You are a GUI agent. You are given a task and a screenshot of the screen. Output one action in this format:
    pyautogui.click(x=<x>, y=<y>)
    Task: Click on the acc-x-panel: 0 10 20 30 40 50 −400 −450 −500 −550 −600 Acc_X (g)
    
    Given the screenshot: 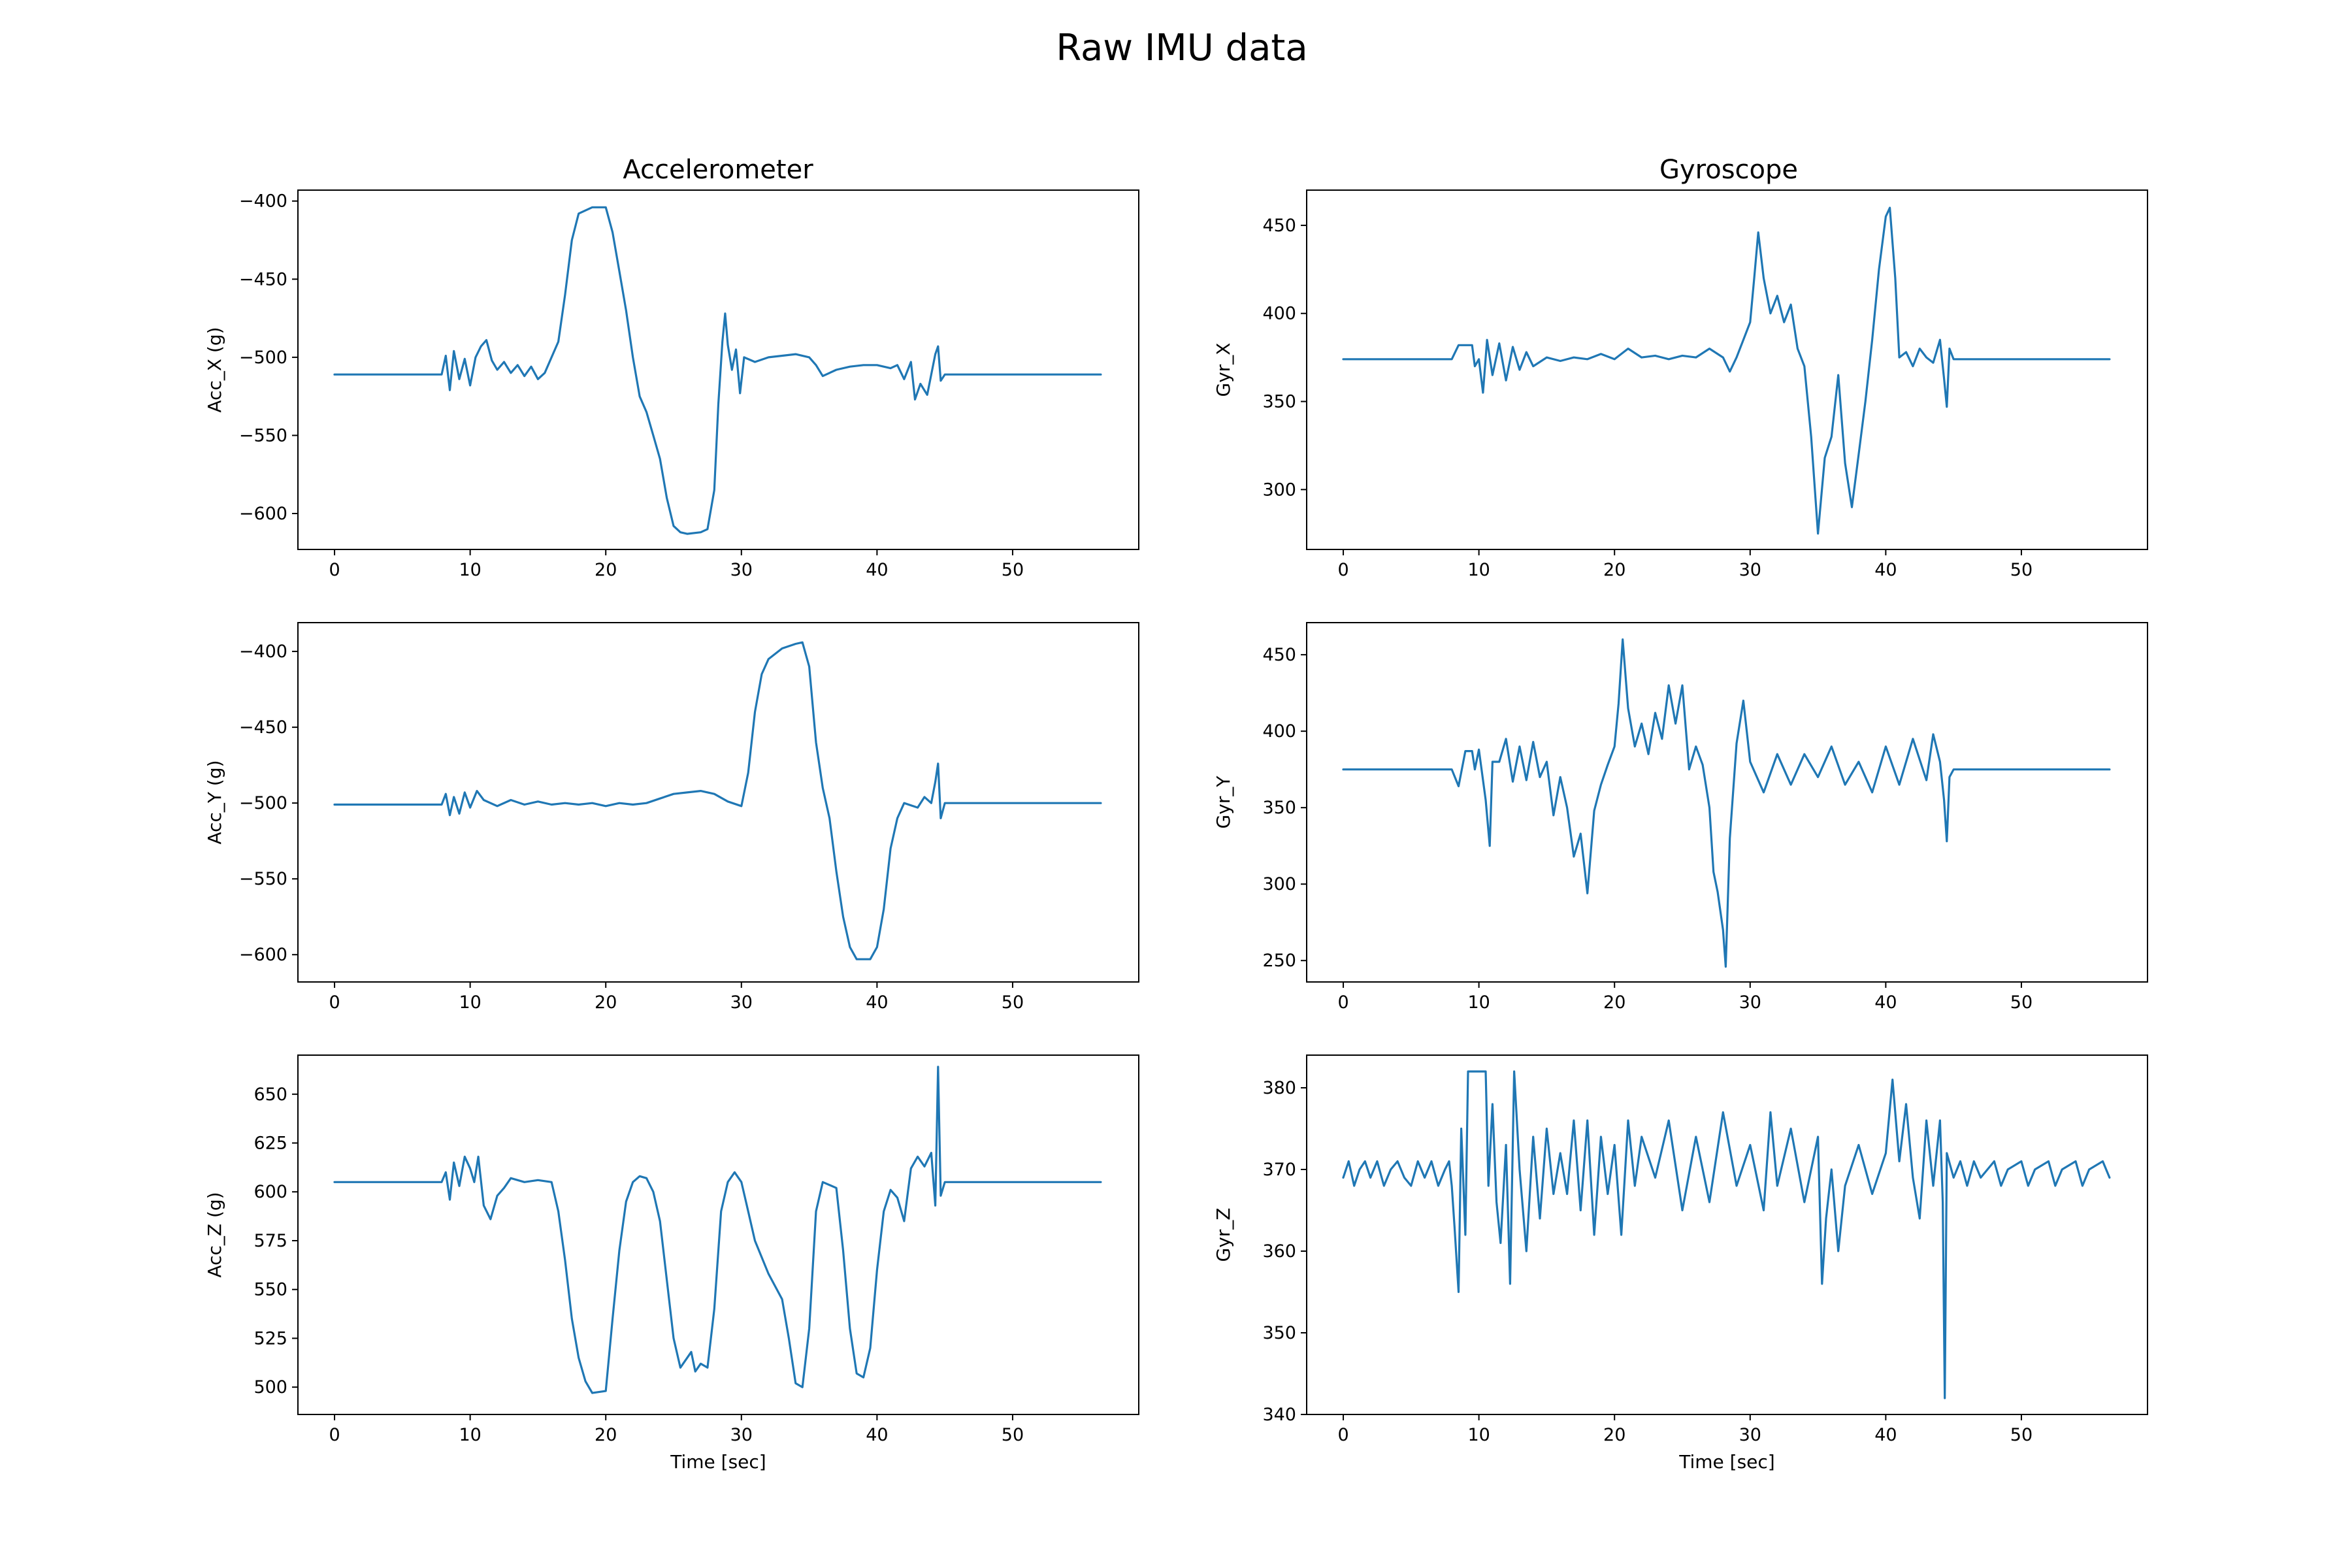 What is the action you would take?
    pyautogui.click(x=671, y=384)
    